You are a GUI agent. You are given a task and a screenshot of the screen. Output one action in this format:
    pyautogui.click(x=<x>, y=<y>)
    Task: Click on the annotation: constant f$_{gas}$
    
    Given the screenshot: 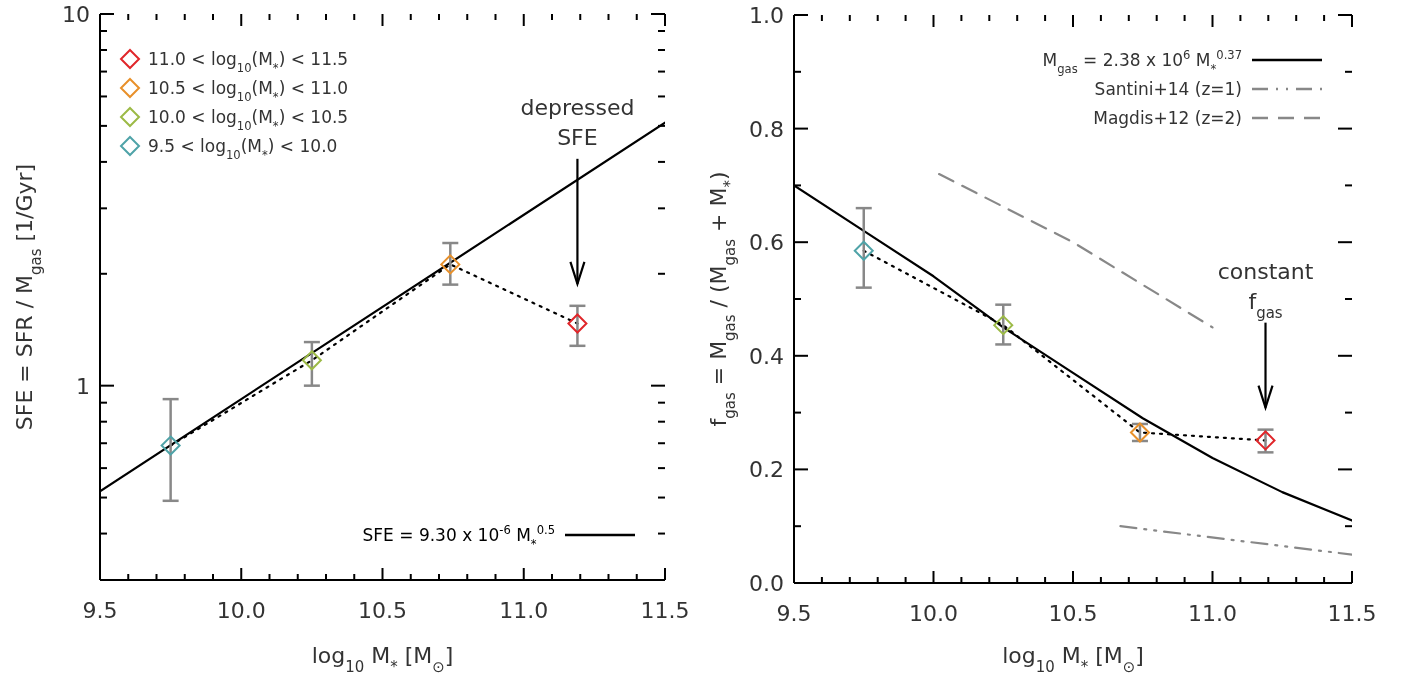 What is the action you would take?
    pyautogui.click(x=1265, y=290)
    